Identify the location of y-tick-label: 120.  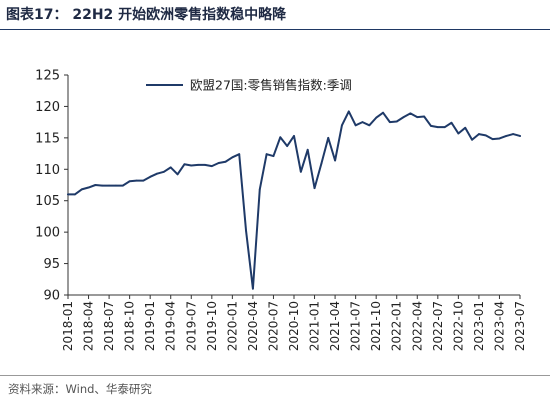
(47, 107).